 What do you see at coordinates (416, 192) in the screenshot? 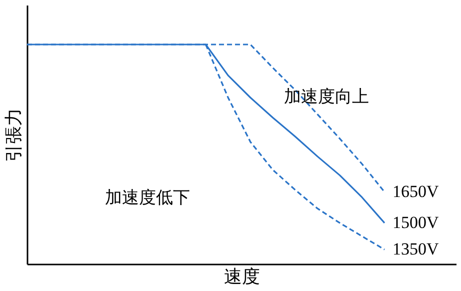
I see `series-label: 1650V` at bounding box center [416, 192].